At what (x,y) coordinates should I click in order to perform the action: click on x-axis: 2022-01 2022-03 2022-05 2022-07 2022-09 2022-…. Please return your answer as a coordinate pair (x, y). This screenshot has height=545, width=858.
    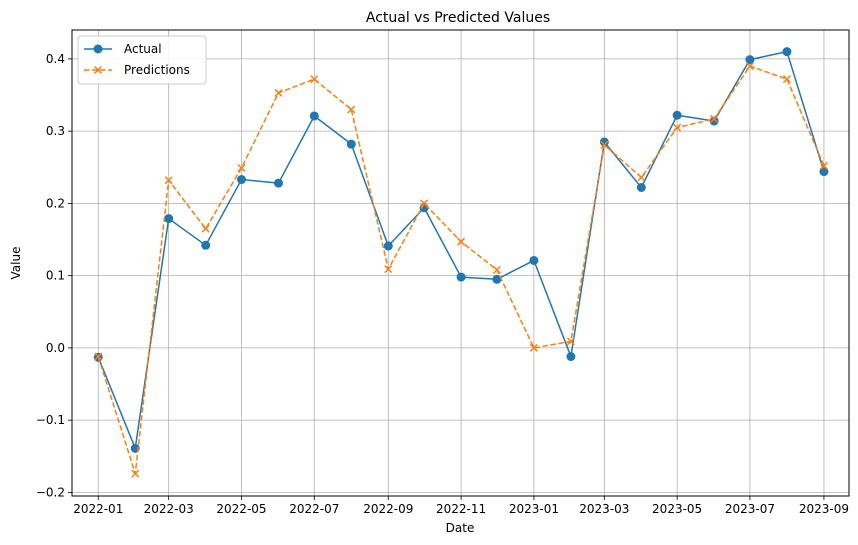
    Looking at the image, I should click on (461, 506).